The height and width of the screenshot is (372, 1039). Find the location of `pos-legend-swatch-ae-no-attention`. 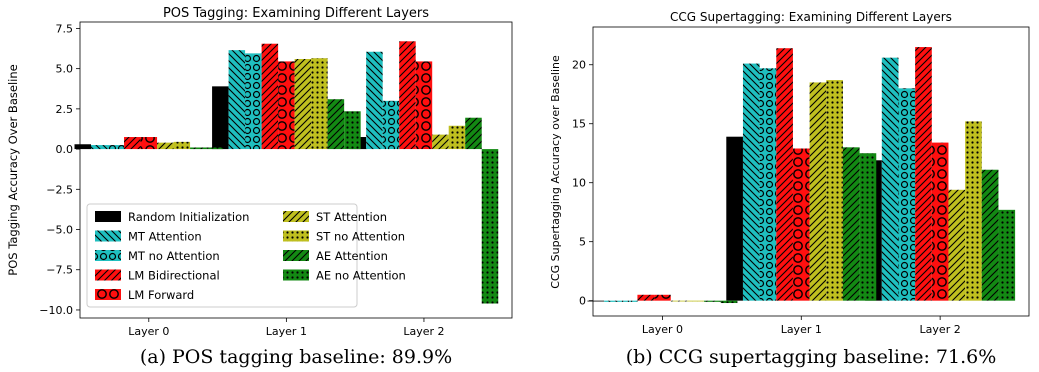

pos-legend-swatch-ae-no-attention is located at coordinates (296, 275).